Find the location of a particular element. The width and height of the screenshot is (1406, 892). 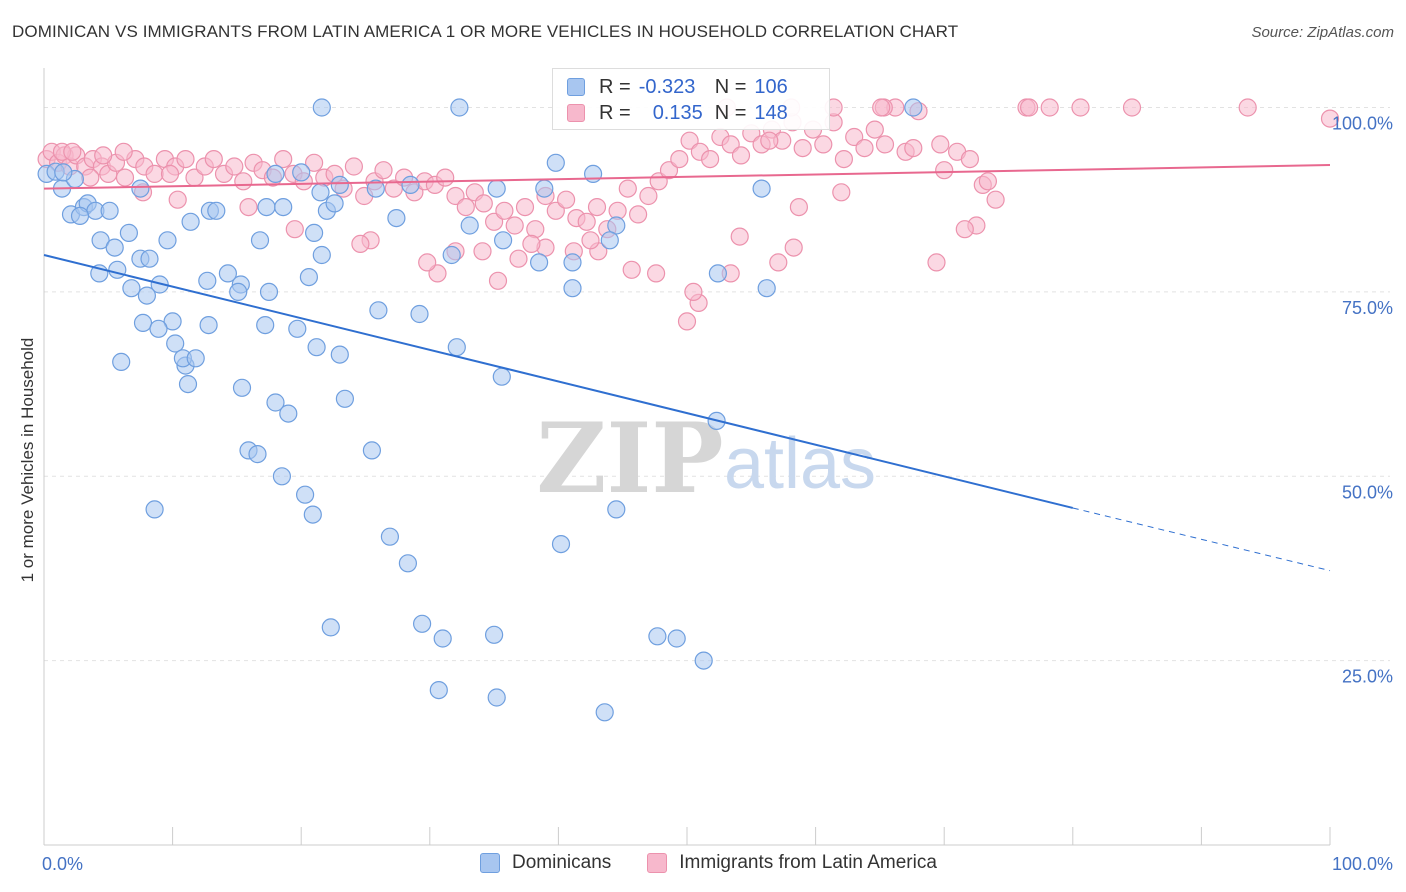

legend-label-immigrants: Immigrants from Latin America is located at coordinates (808, 862).